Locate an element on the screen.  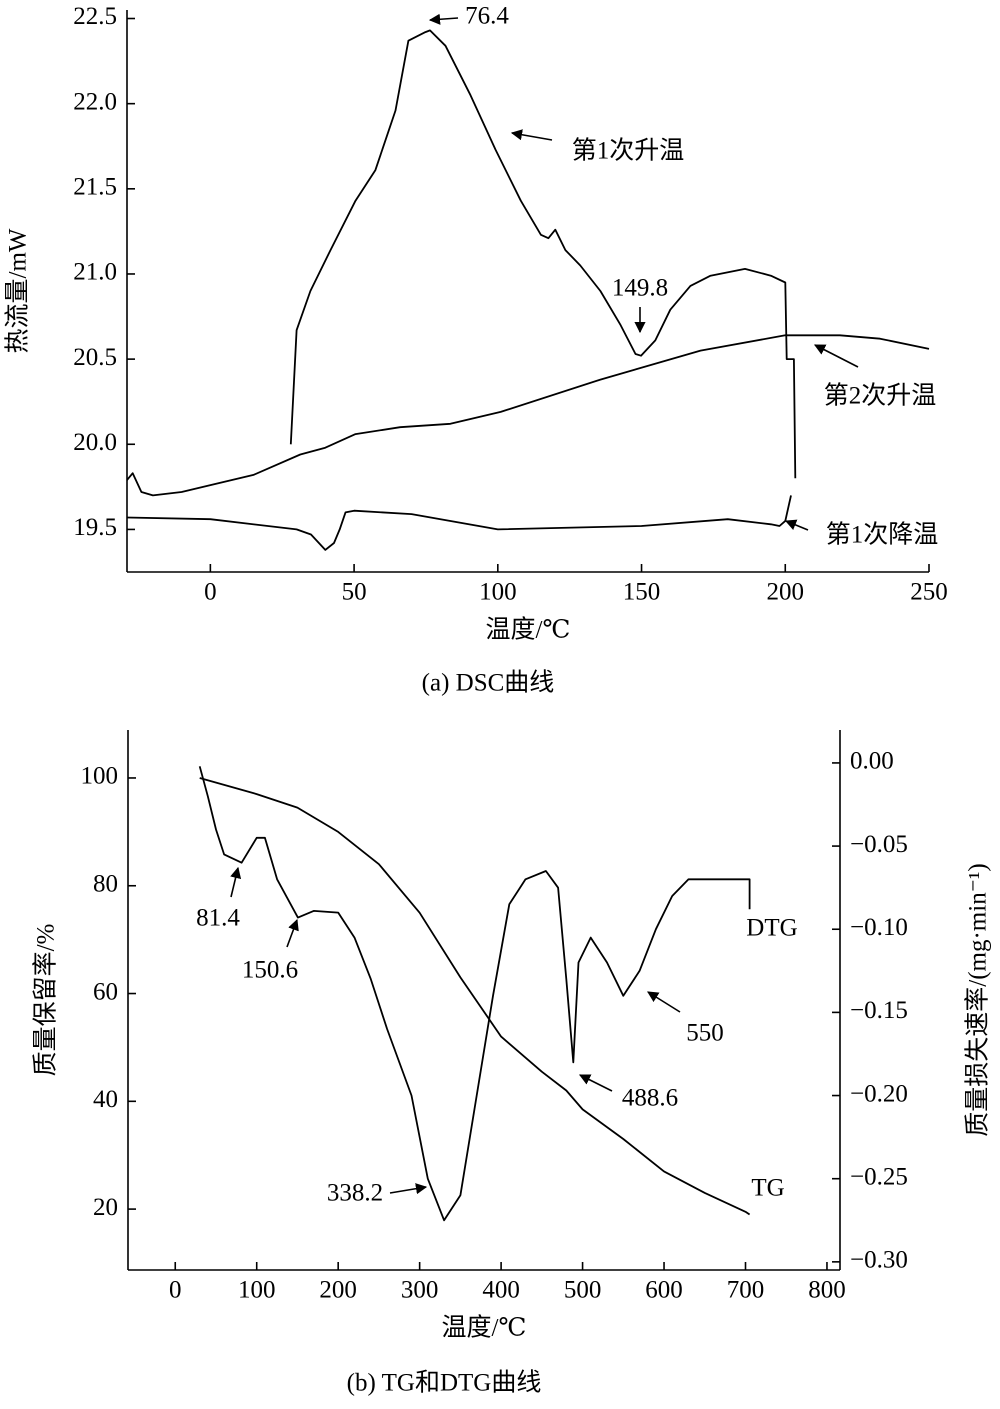
series-label: DTG is located at coordinates (771, 928).